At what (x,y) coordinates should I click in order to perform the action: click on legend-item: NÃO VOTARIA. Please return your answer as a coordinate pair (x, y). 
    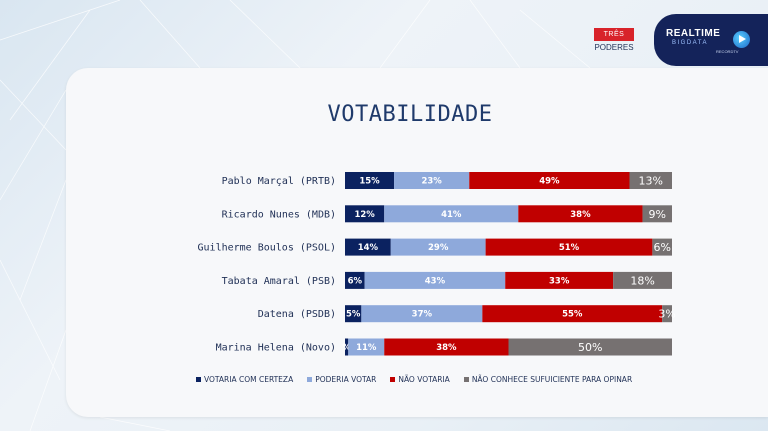
    Looking at the image, I should click on (420, 379).